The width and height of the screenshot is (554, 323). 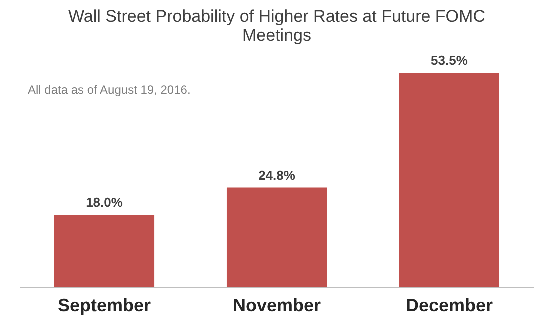 I want to click on annotation: All data as of August 19, 2016., so click(x=109, y=90).